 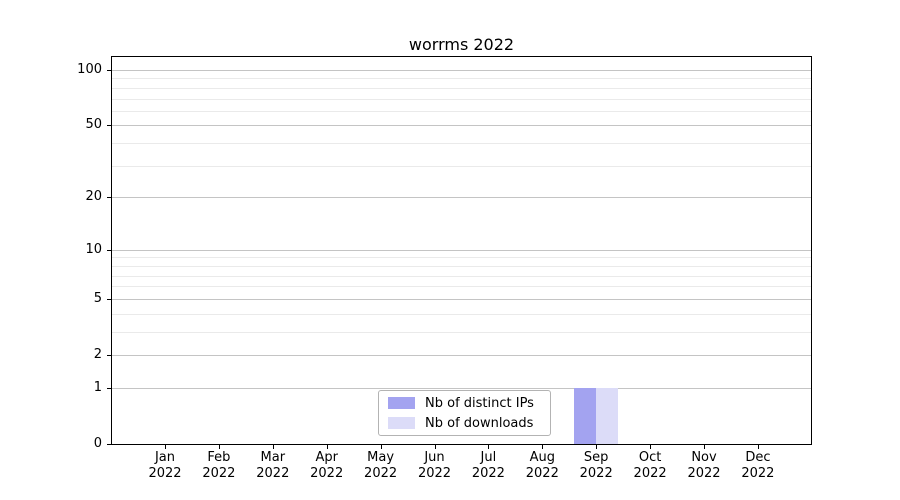 I want to click on legend-item-distinct-ips: Nb of distinct IPs, so click(x=464, y=403).